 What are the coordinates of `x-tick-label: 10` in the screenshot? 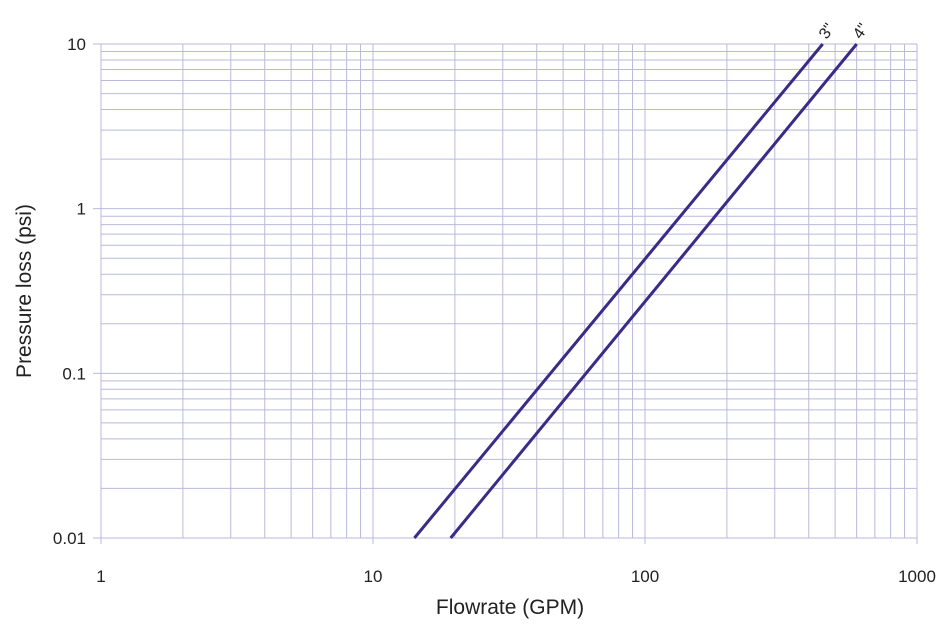 It's located at (373, 576).